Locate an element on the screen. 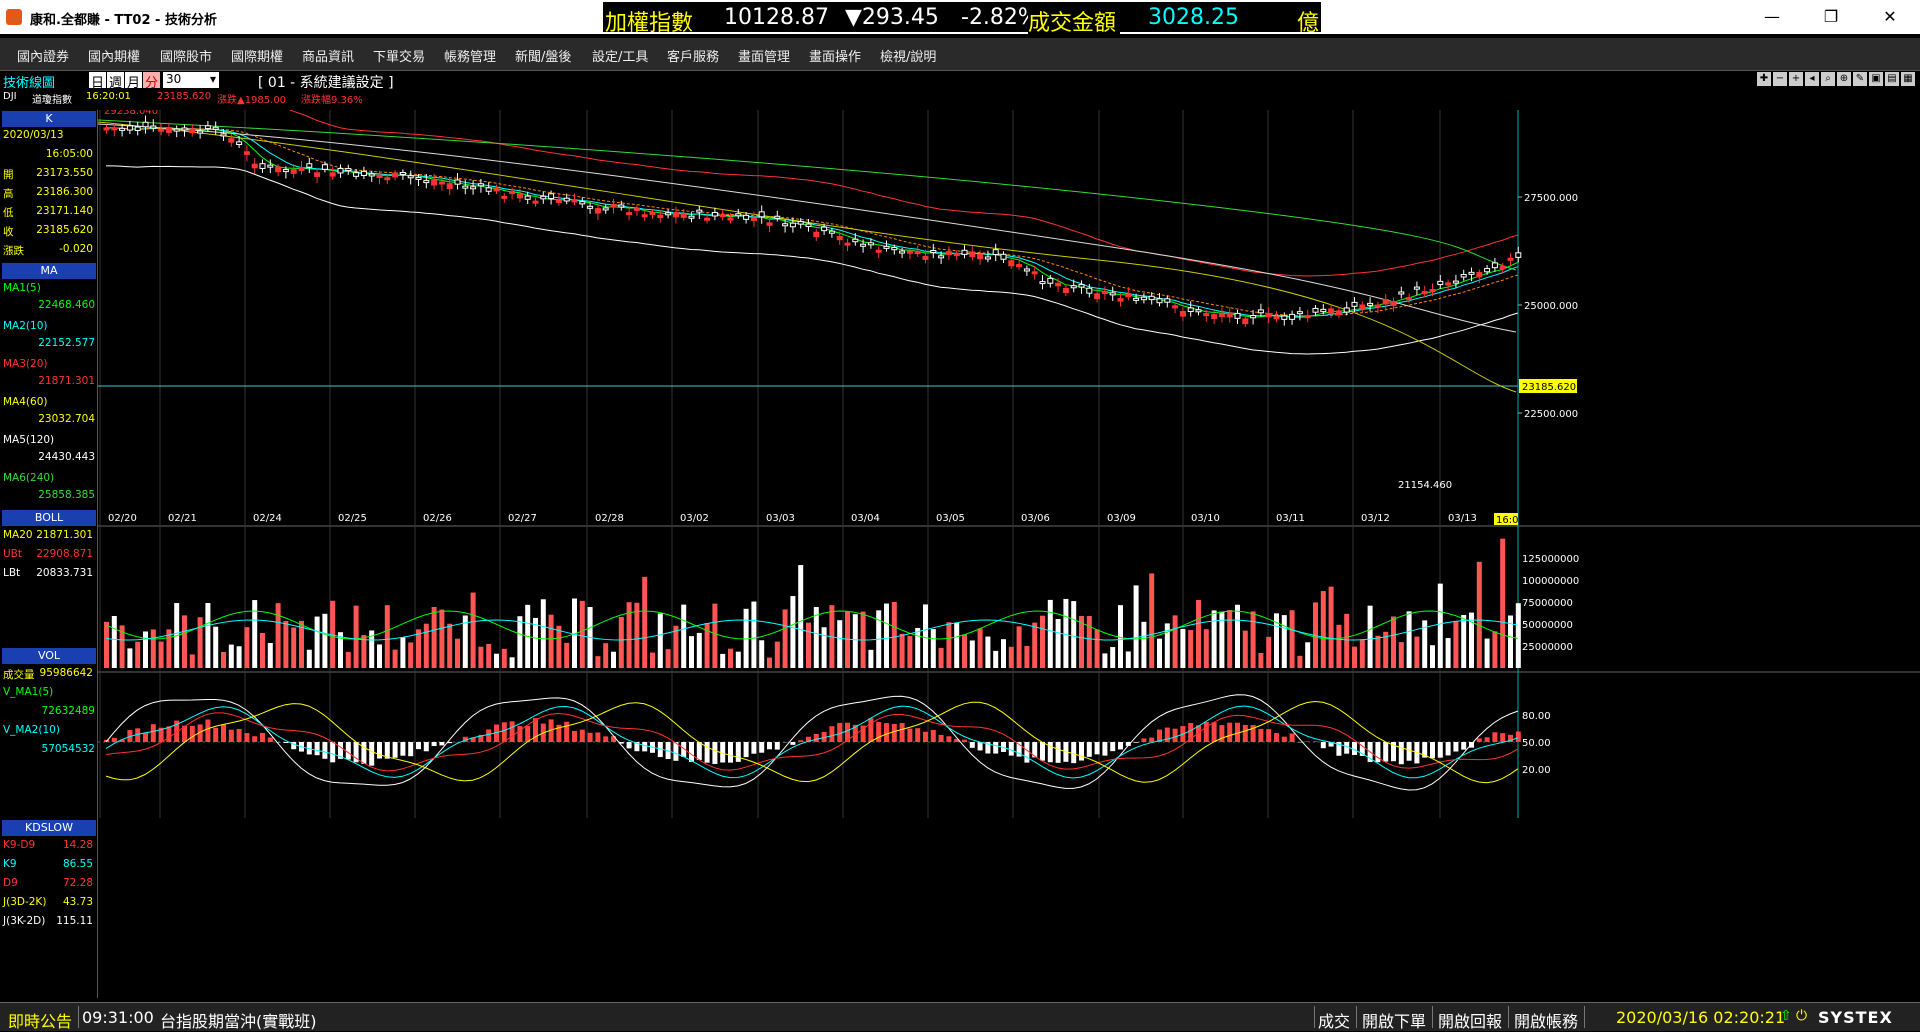  zoom-out-icon: − is located at coordinates (1780, 79).